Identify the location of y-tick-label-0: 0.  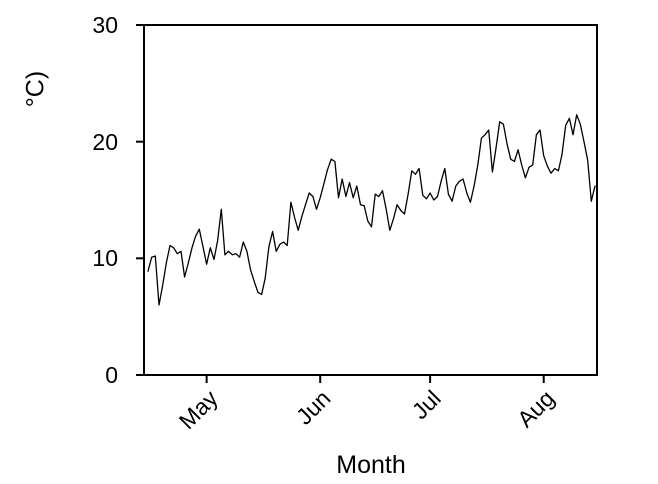
(111, 375).